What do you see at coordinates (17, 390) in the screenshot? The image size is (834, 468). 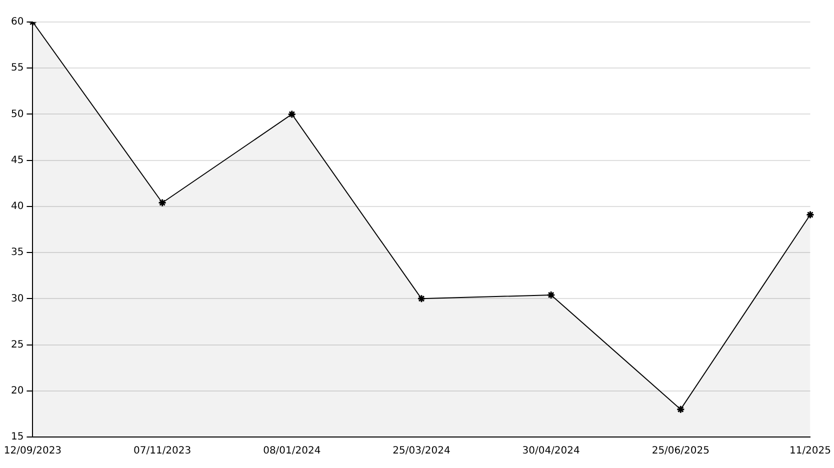 I see `y-tick-label: 20` at bounding box center [17, 390].